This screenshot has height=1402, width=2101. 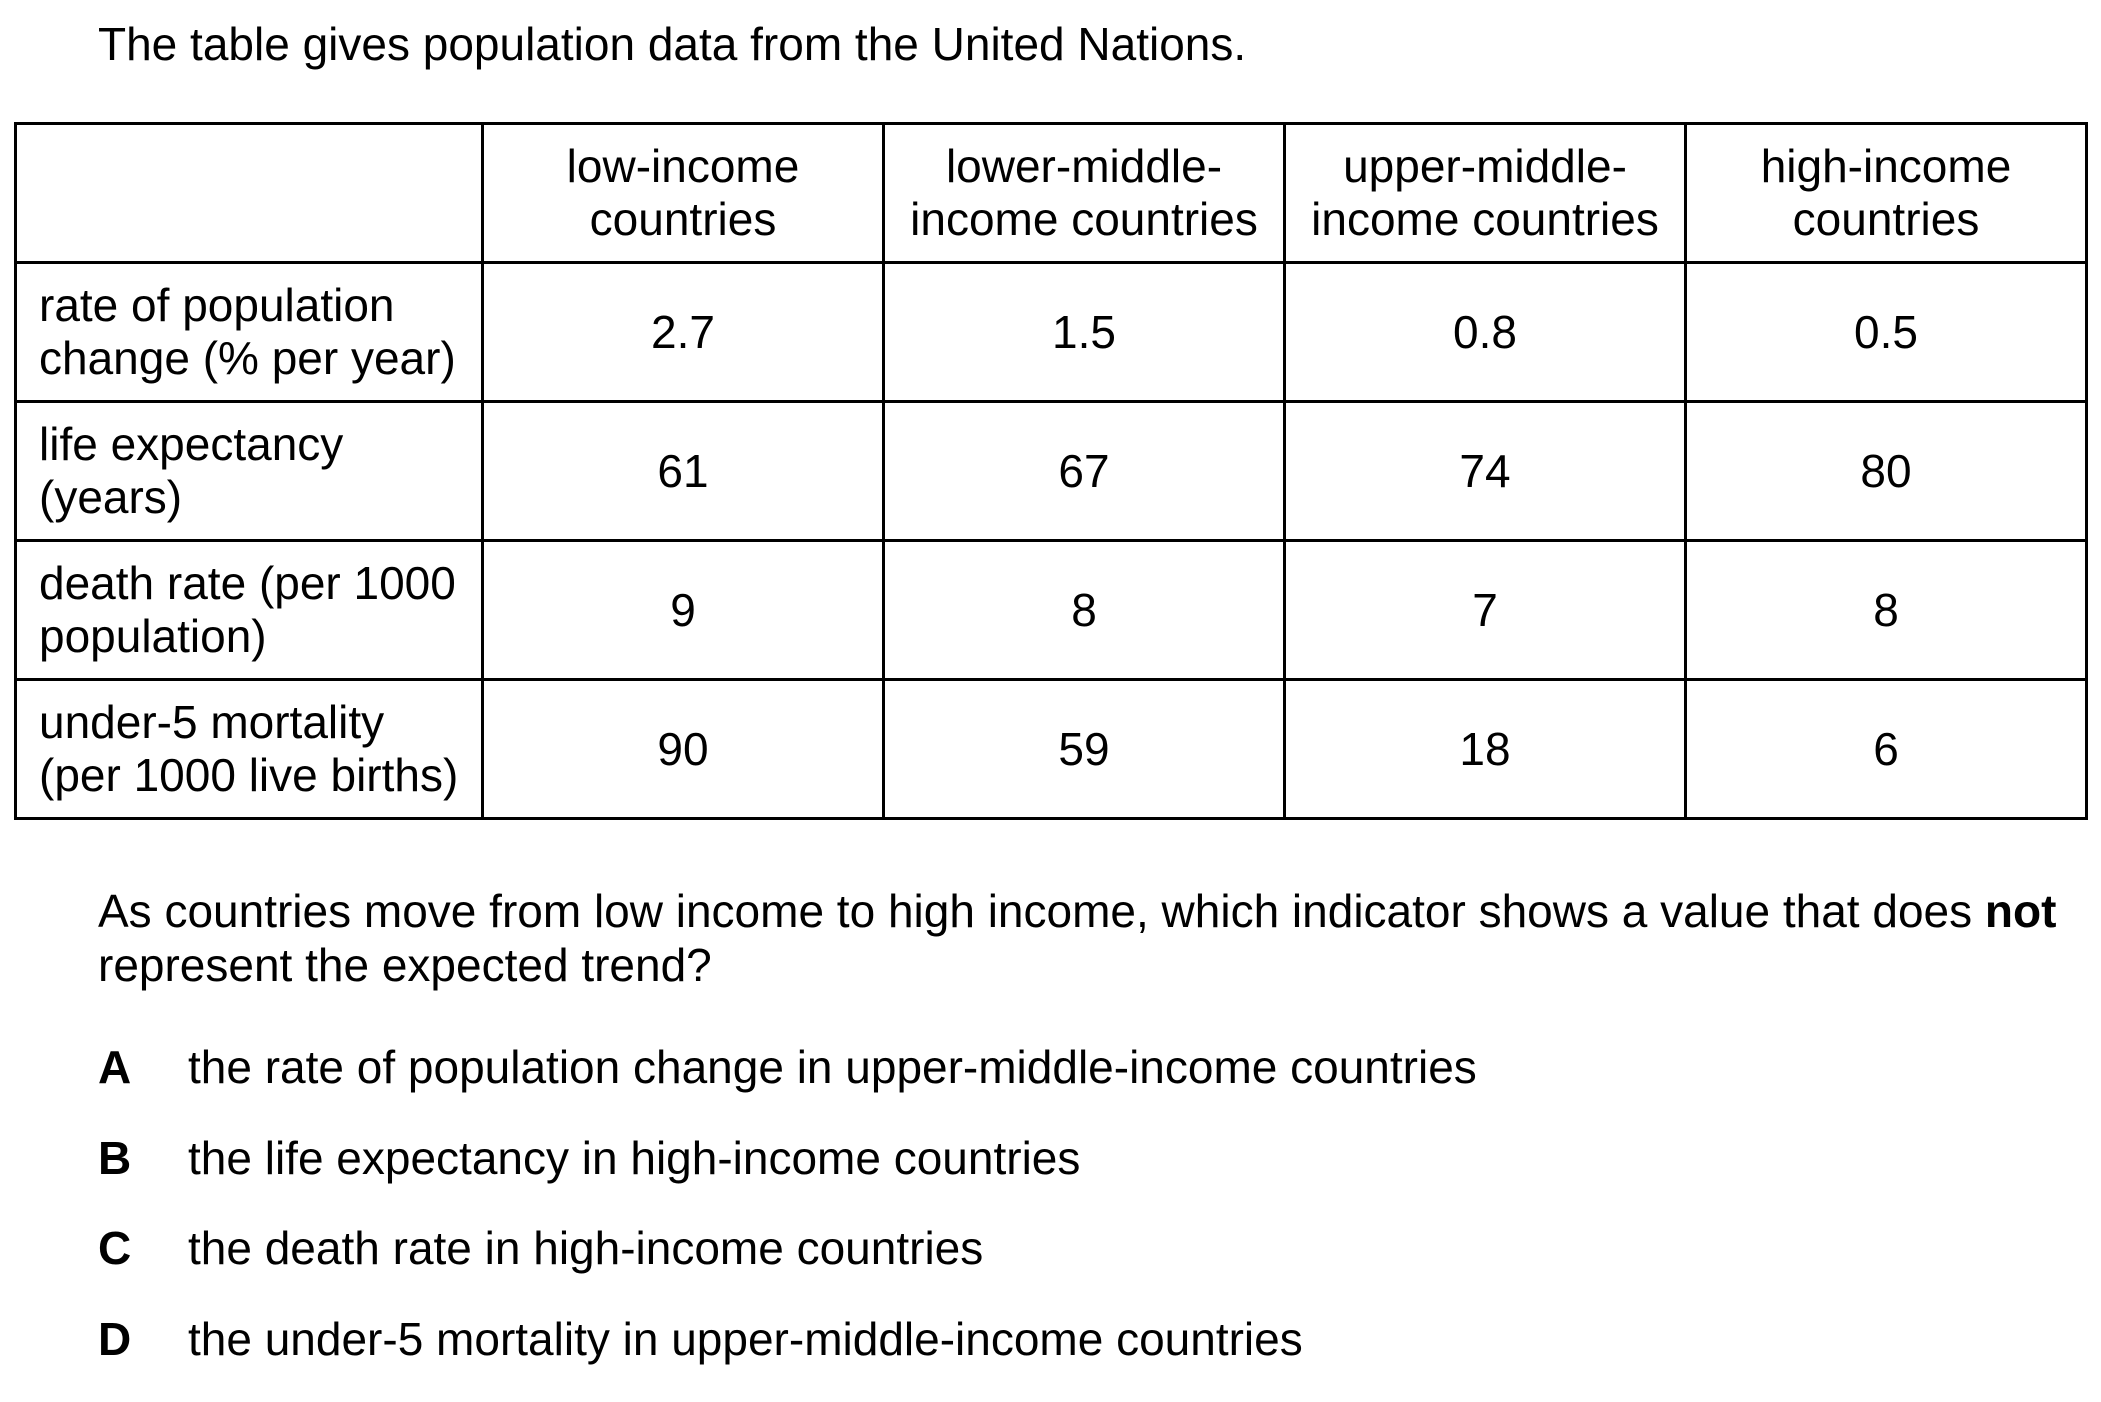 What do you see at coordinates (143, 1248) in the screenshot?
I see `option-letter: C` at bounding box center [143, 1248].